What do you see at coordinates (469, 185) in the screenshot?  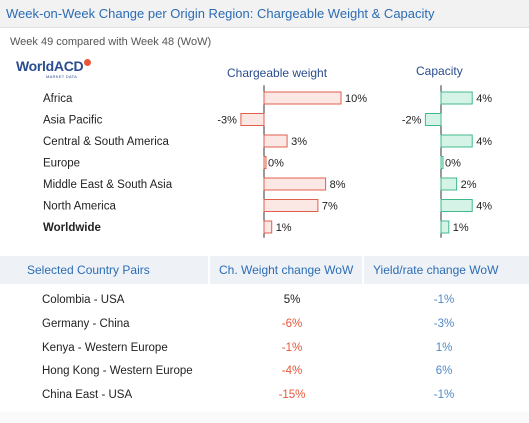 I see `capacity-value-label: 2%` at bounding box center [469, 185].